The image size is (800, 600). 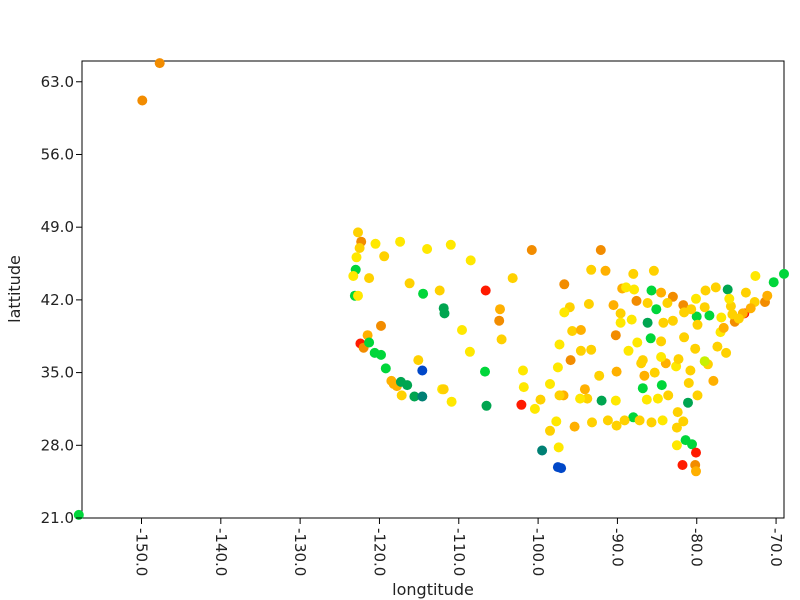 I want to click on x-tick-label: -140.0, so click(x=221, y=552).